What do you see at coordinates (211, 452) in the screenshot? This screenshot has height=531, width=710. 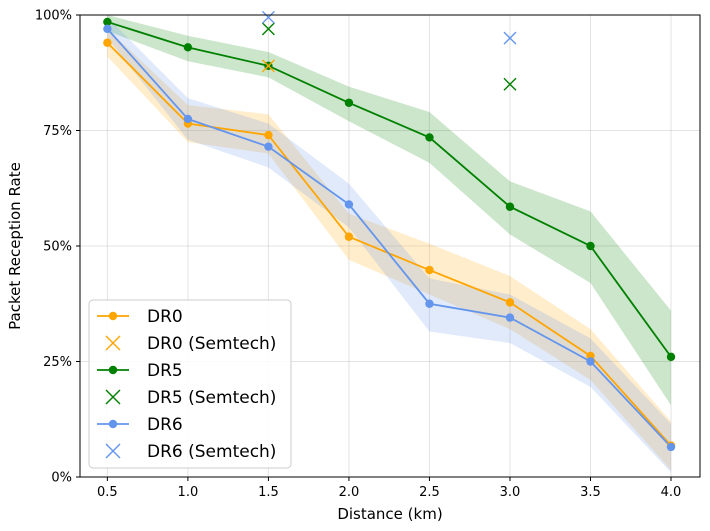 I see `legend-label: DR6 (Semtech)` at bounding box center [211, 452].